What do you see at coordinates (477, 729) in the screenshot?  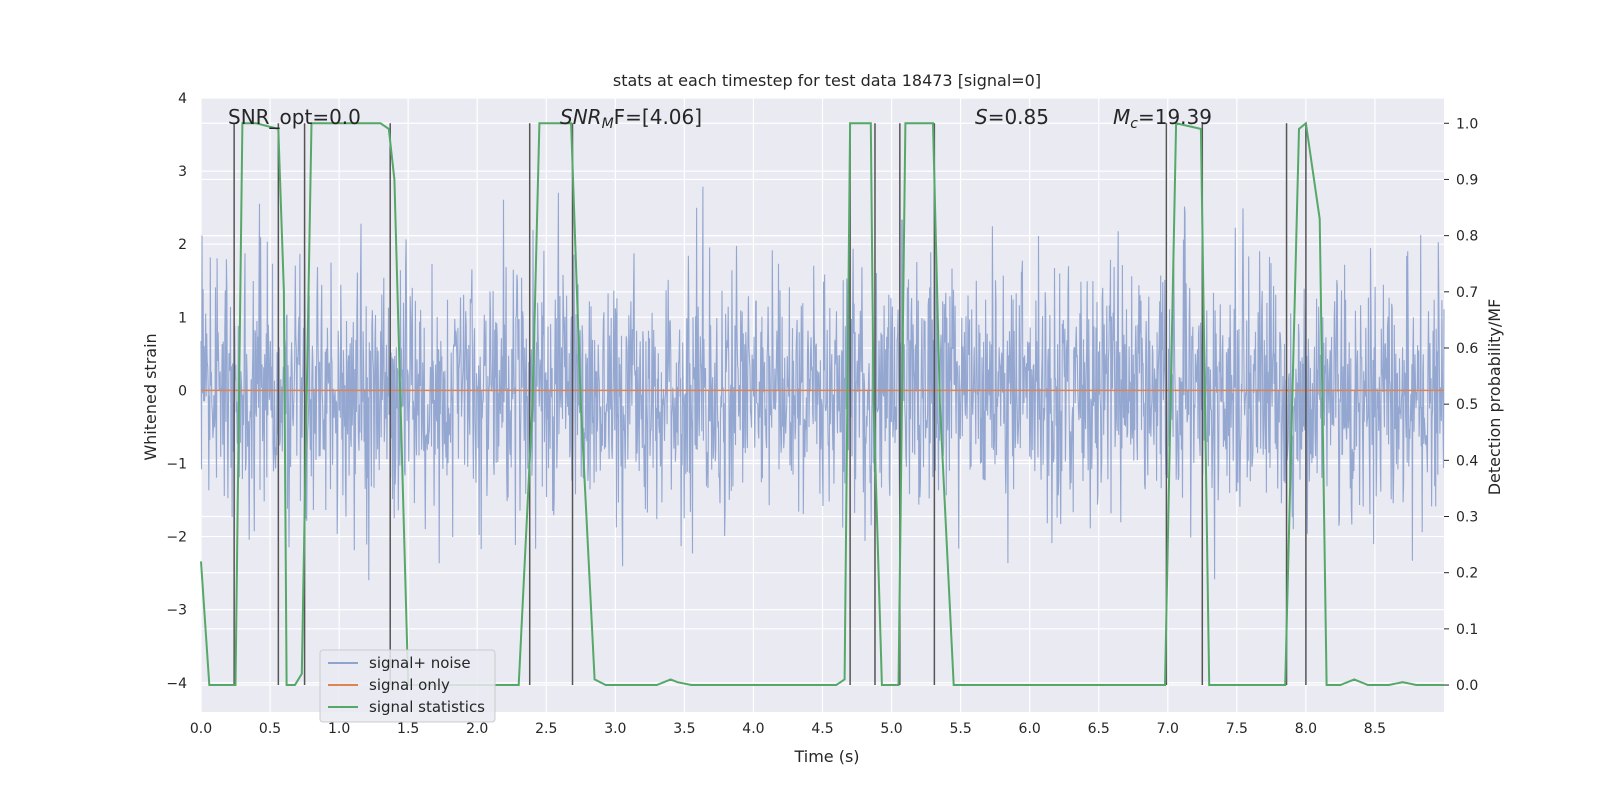 I see `x-tick-label: 2.0` at bounding box center [477, 729].